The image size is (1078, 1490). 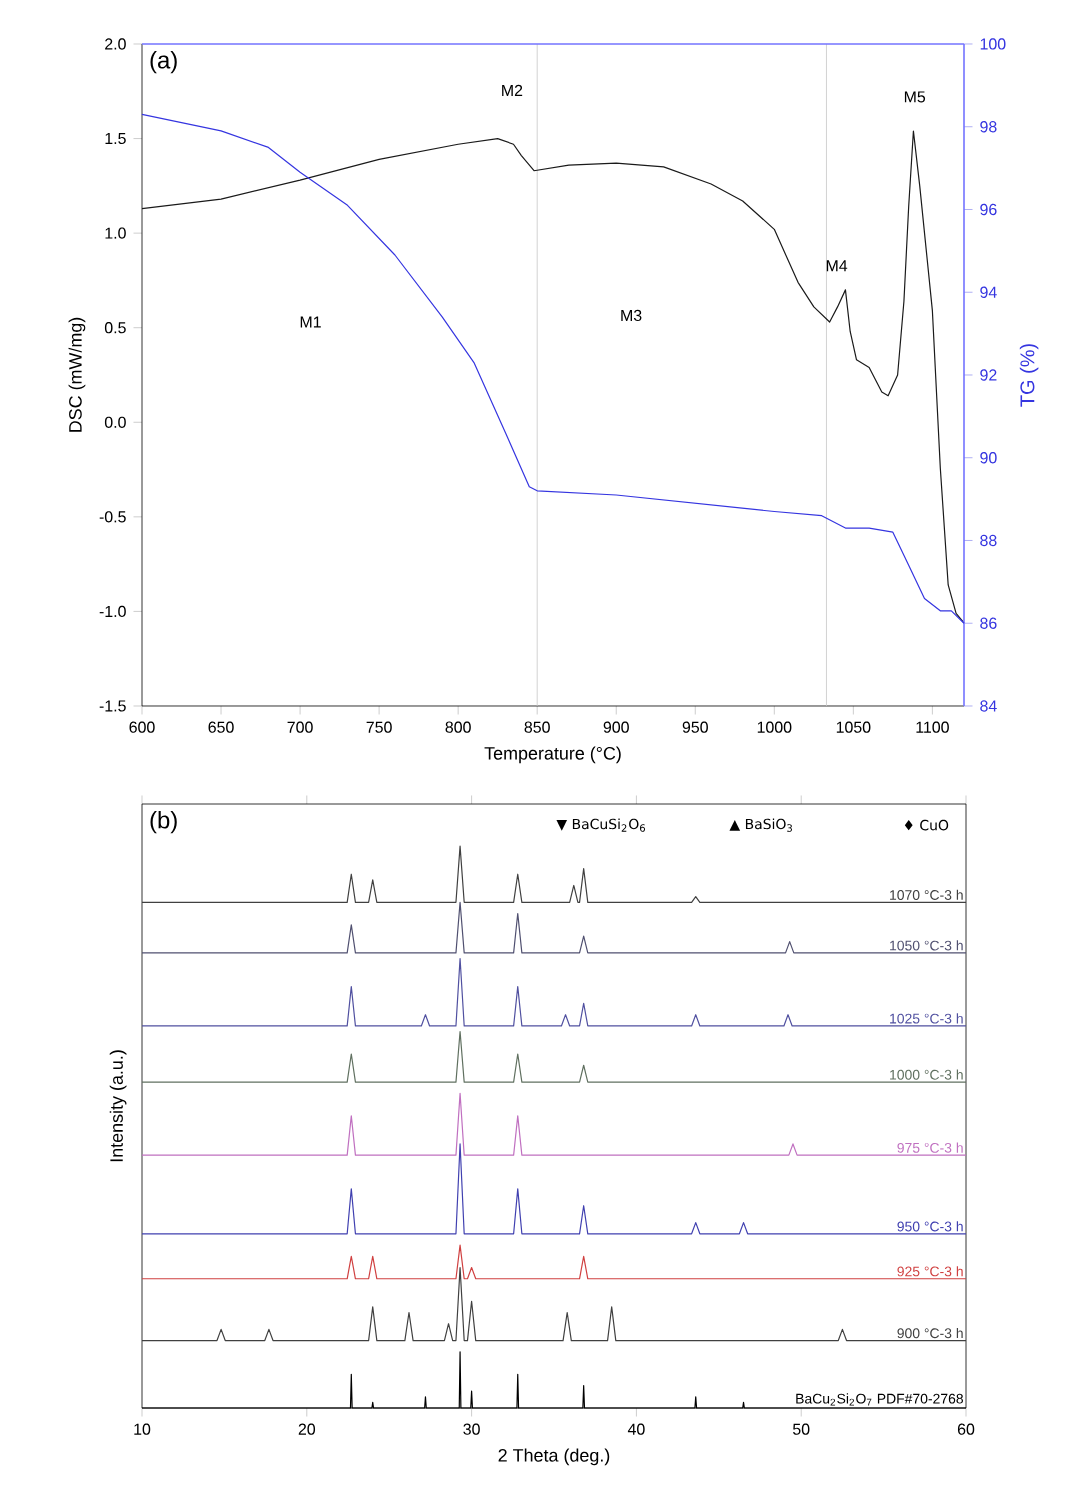 What do you see at coordinates (77, 374) in the screenshot?
I see `y-axis-title: DSC (mW/mg)` at bounding box center [77, 374].